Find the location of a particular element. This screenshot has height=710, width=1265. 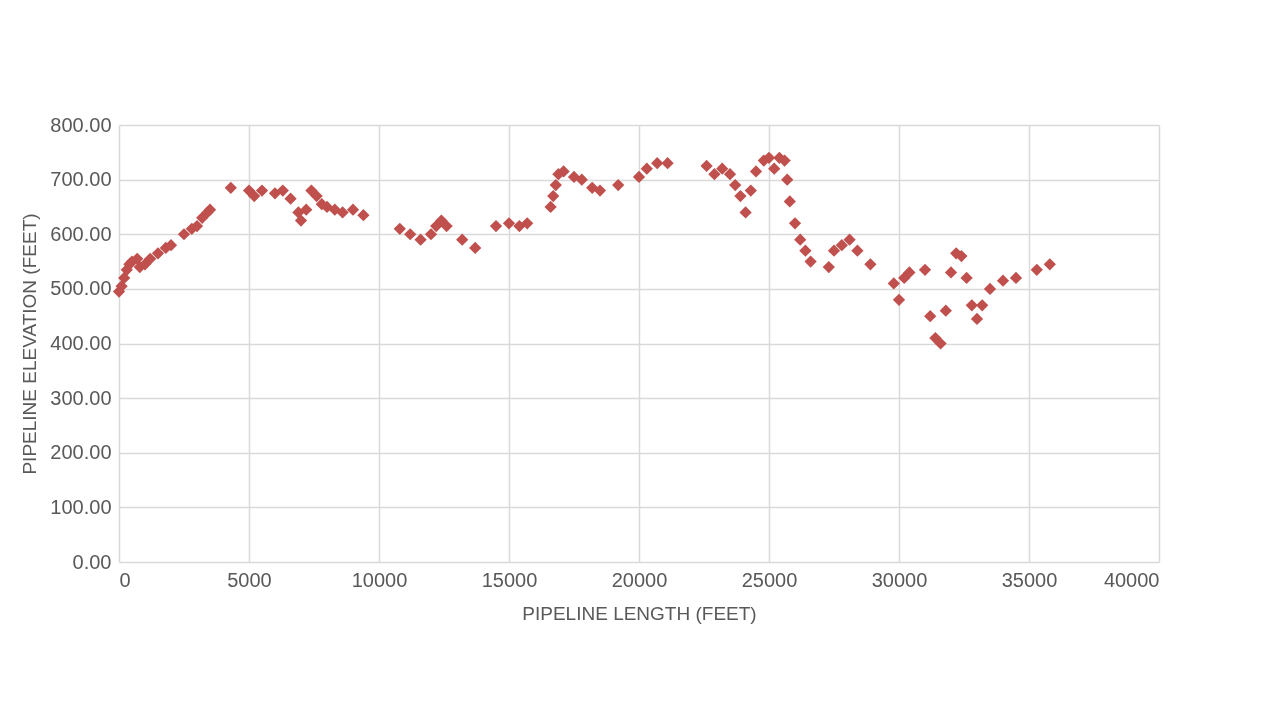

y-tick-label: 0.00 is located at coordinates (92, 561).